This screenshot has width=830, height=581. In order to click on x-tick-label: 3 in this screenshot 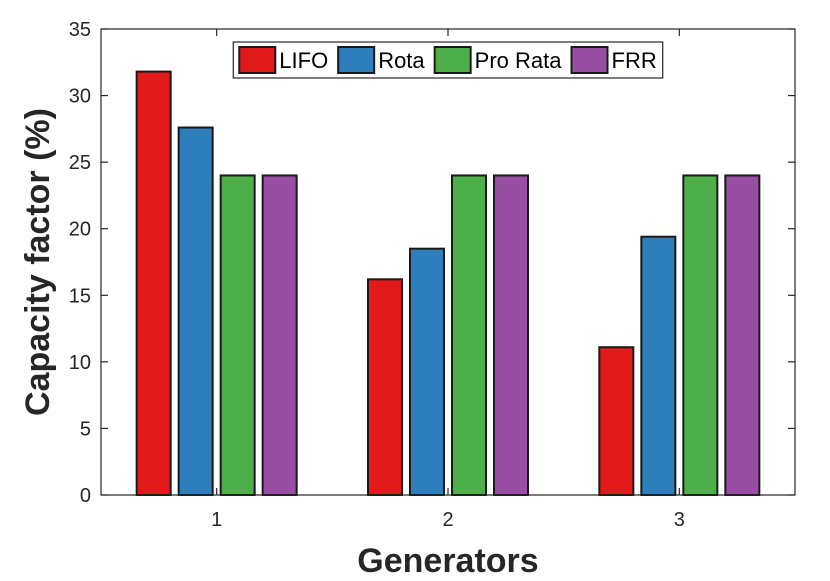, I will do `click(679, 520)`.